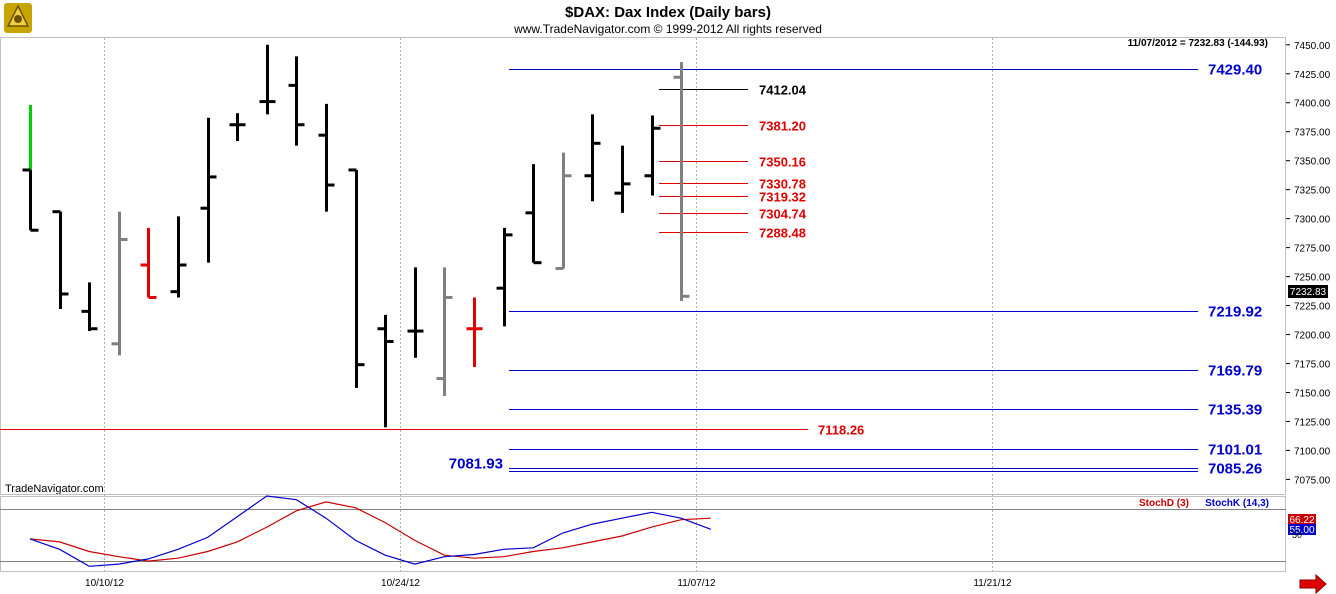  What do you see at coordinates (1235, 371) in the screenshot?
I see `level-label: 7169.79` at bounding box center [1235, 371].